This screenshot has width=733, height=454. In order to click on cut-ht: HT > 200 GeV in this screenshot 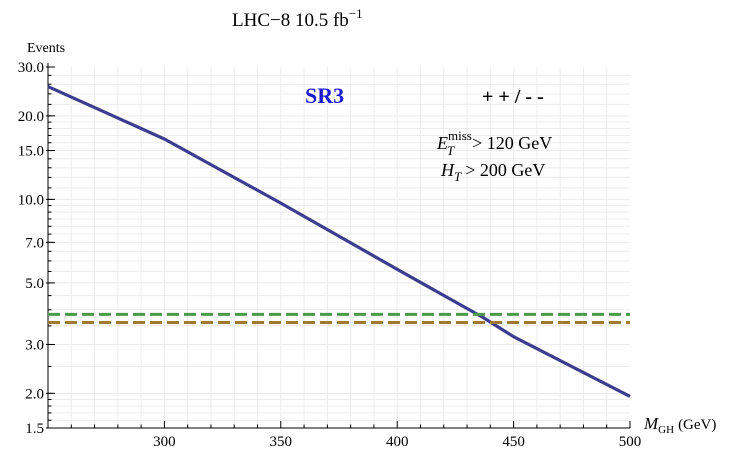, I will do `click(492, 172)`.